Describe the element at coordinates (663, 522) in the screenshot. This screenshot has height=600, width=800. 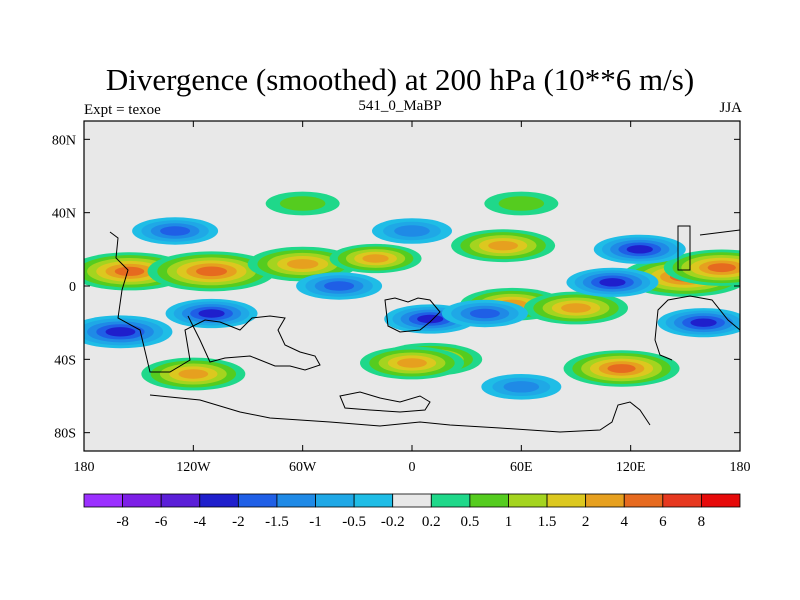
I see `colorbar-label-14: 6` at that location.